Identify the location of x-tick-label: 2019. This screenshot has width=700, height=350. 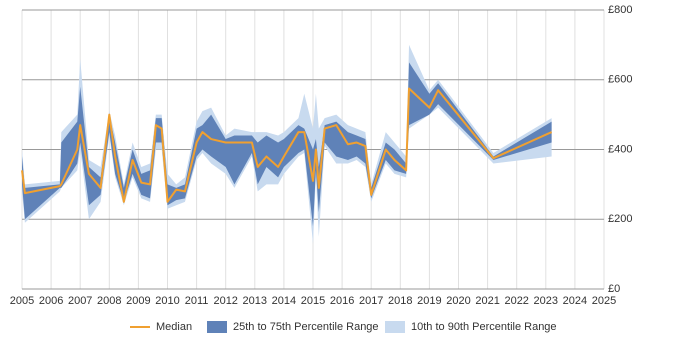
(429, 301).